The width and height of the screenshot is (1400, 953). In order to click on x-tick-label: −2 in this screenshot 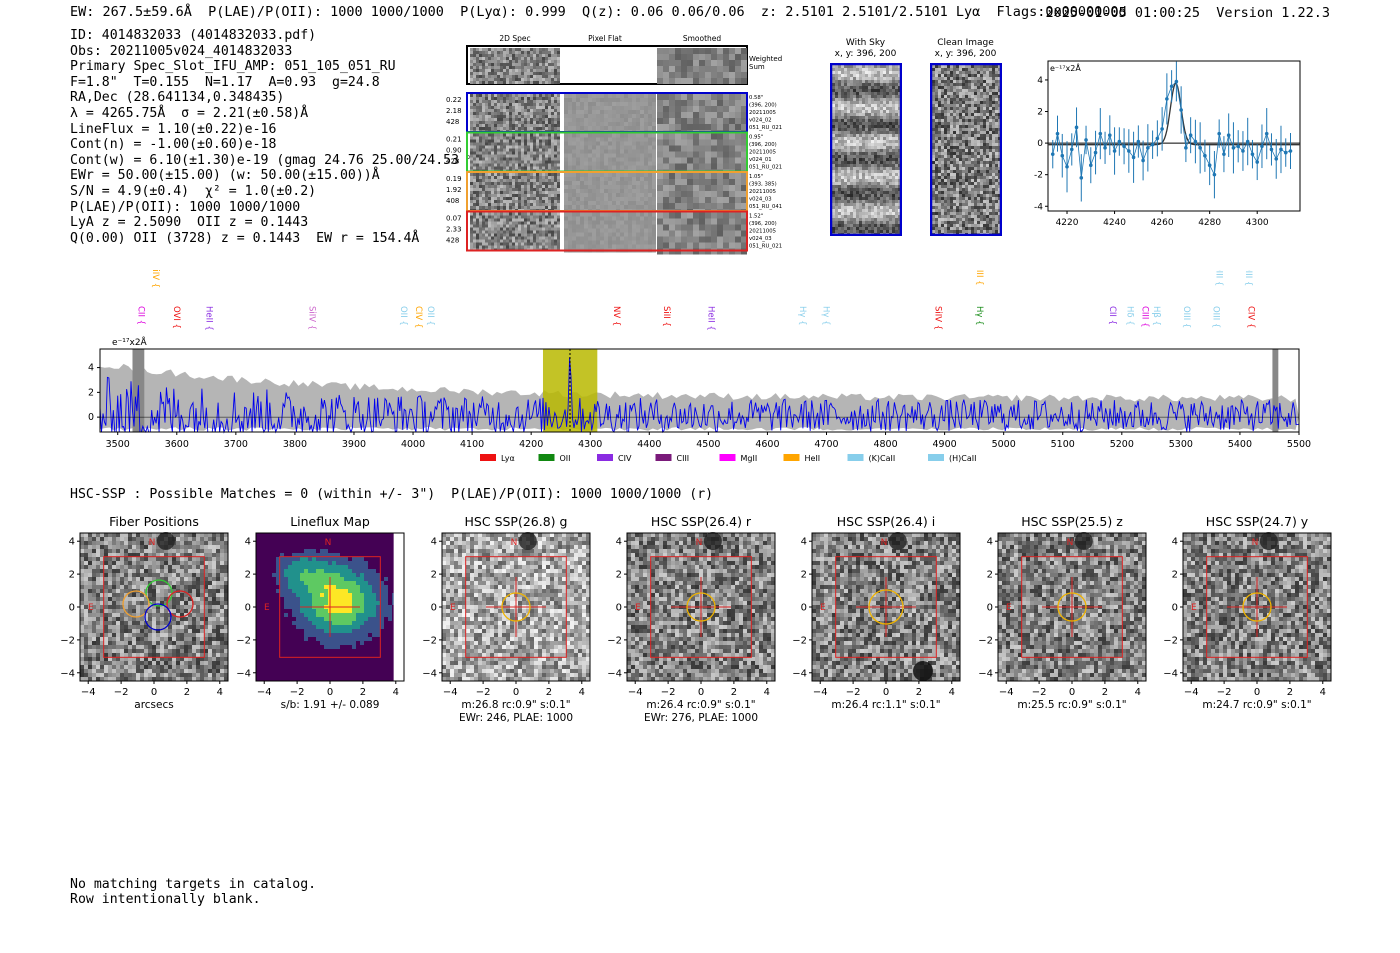, I will do `click(1039, 692)`.